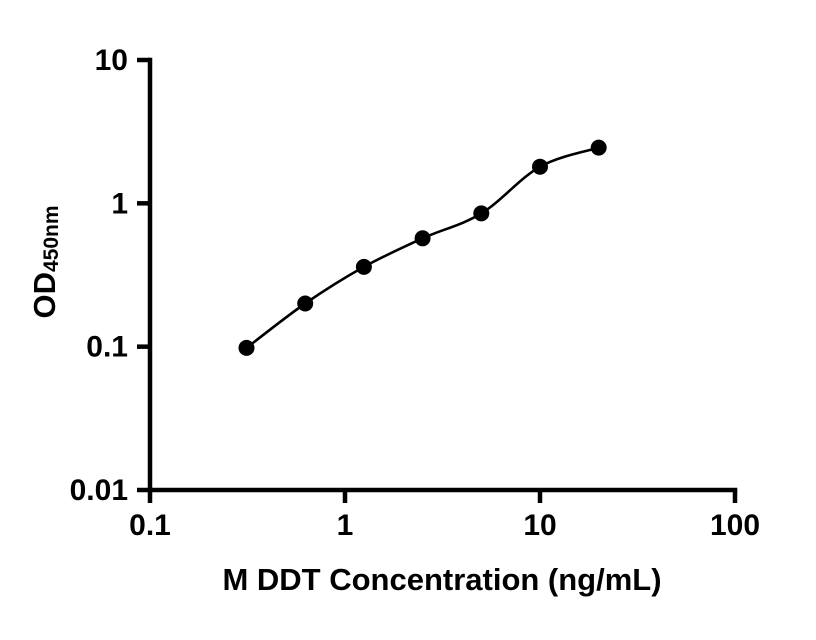 The image size is (816, 640). Describe the element at coordinates (444, 516) in the screenshot. I see `x-axis-ticks: 0.1 1 10 100` at that location.